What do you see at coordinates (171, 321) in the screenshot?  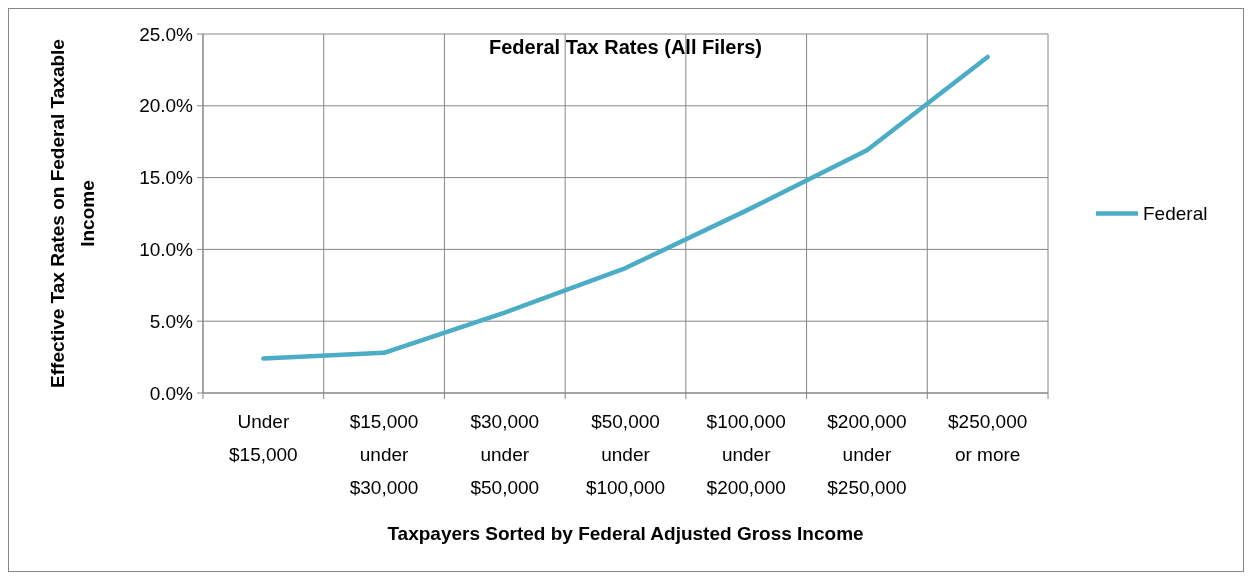 I see `y-tick-label: 5.0%` at bounding box center [171, 321].